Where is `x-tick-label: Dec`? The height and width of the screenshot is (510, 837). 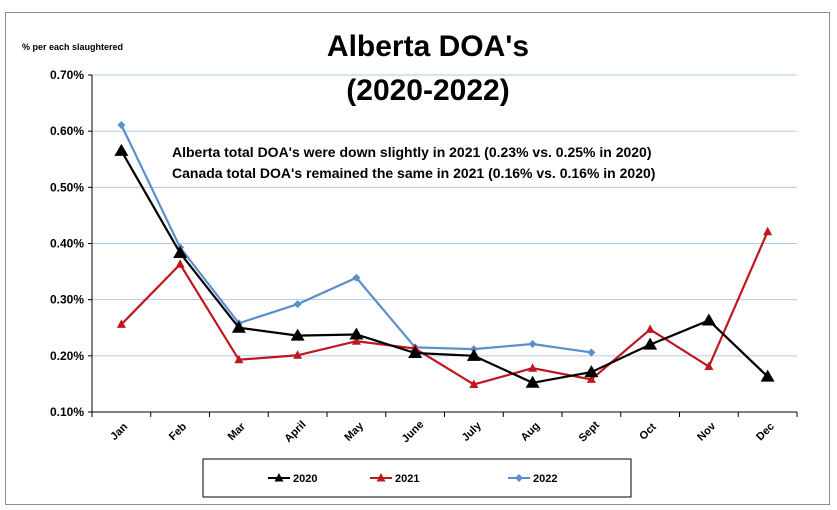
x-tick-label: Dec is located at coordinates (765, 431).